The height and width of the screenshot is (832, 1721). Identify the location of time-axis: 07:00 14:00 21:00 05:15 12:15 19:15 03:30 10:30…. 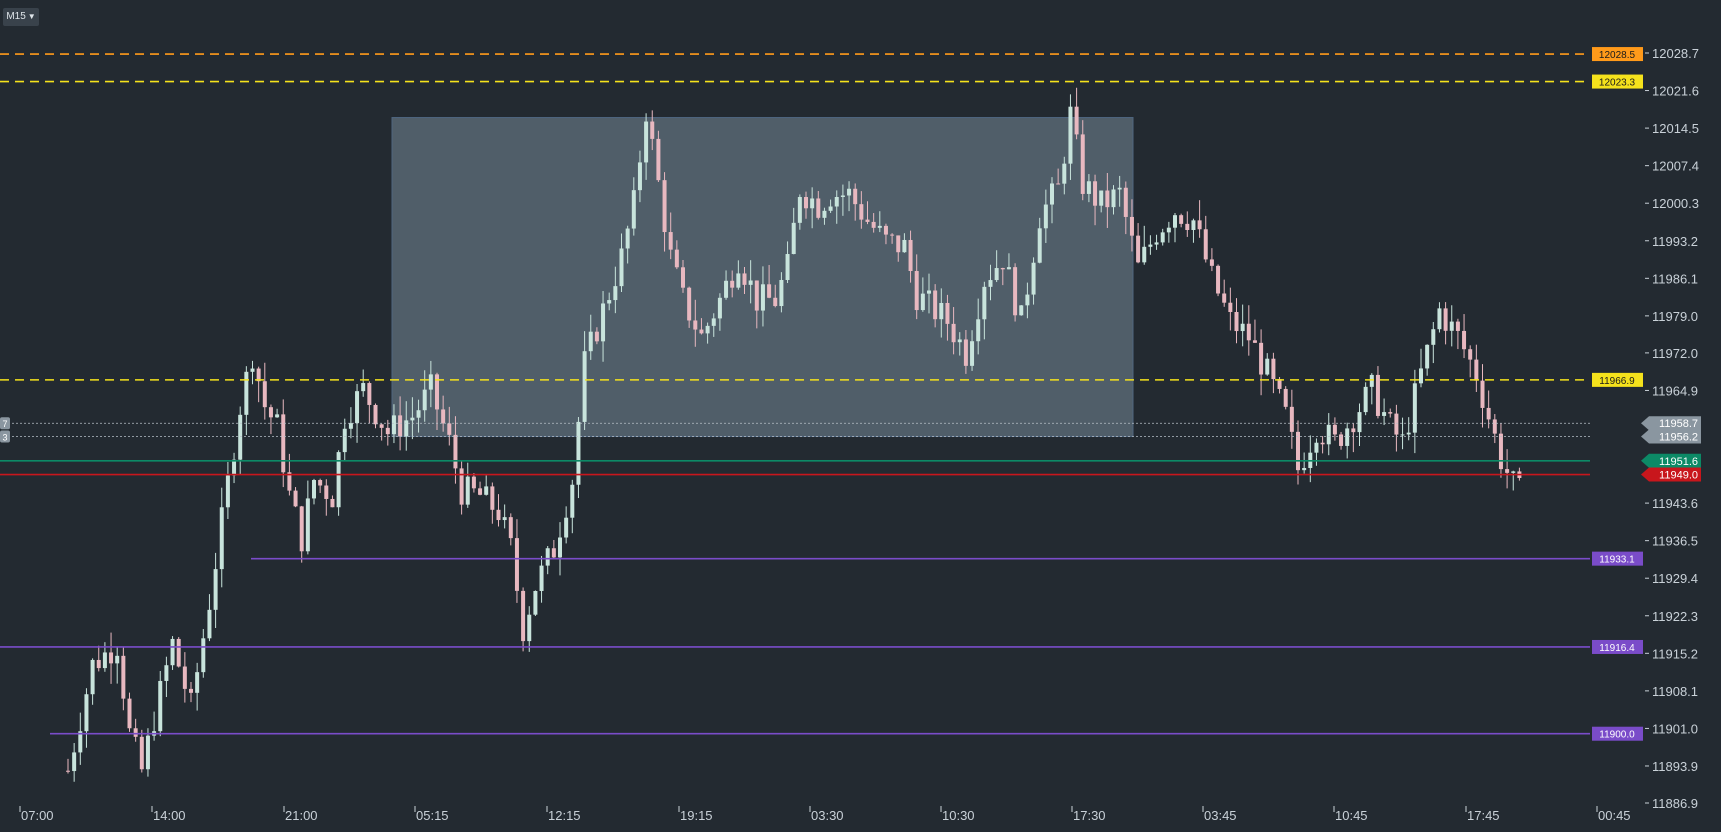
(825, 814).